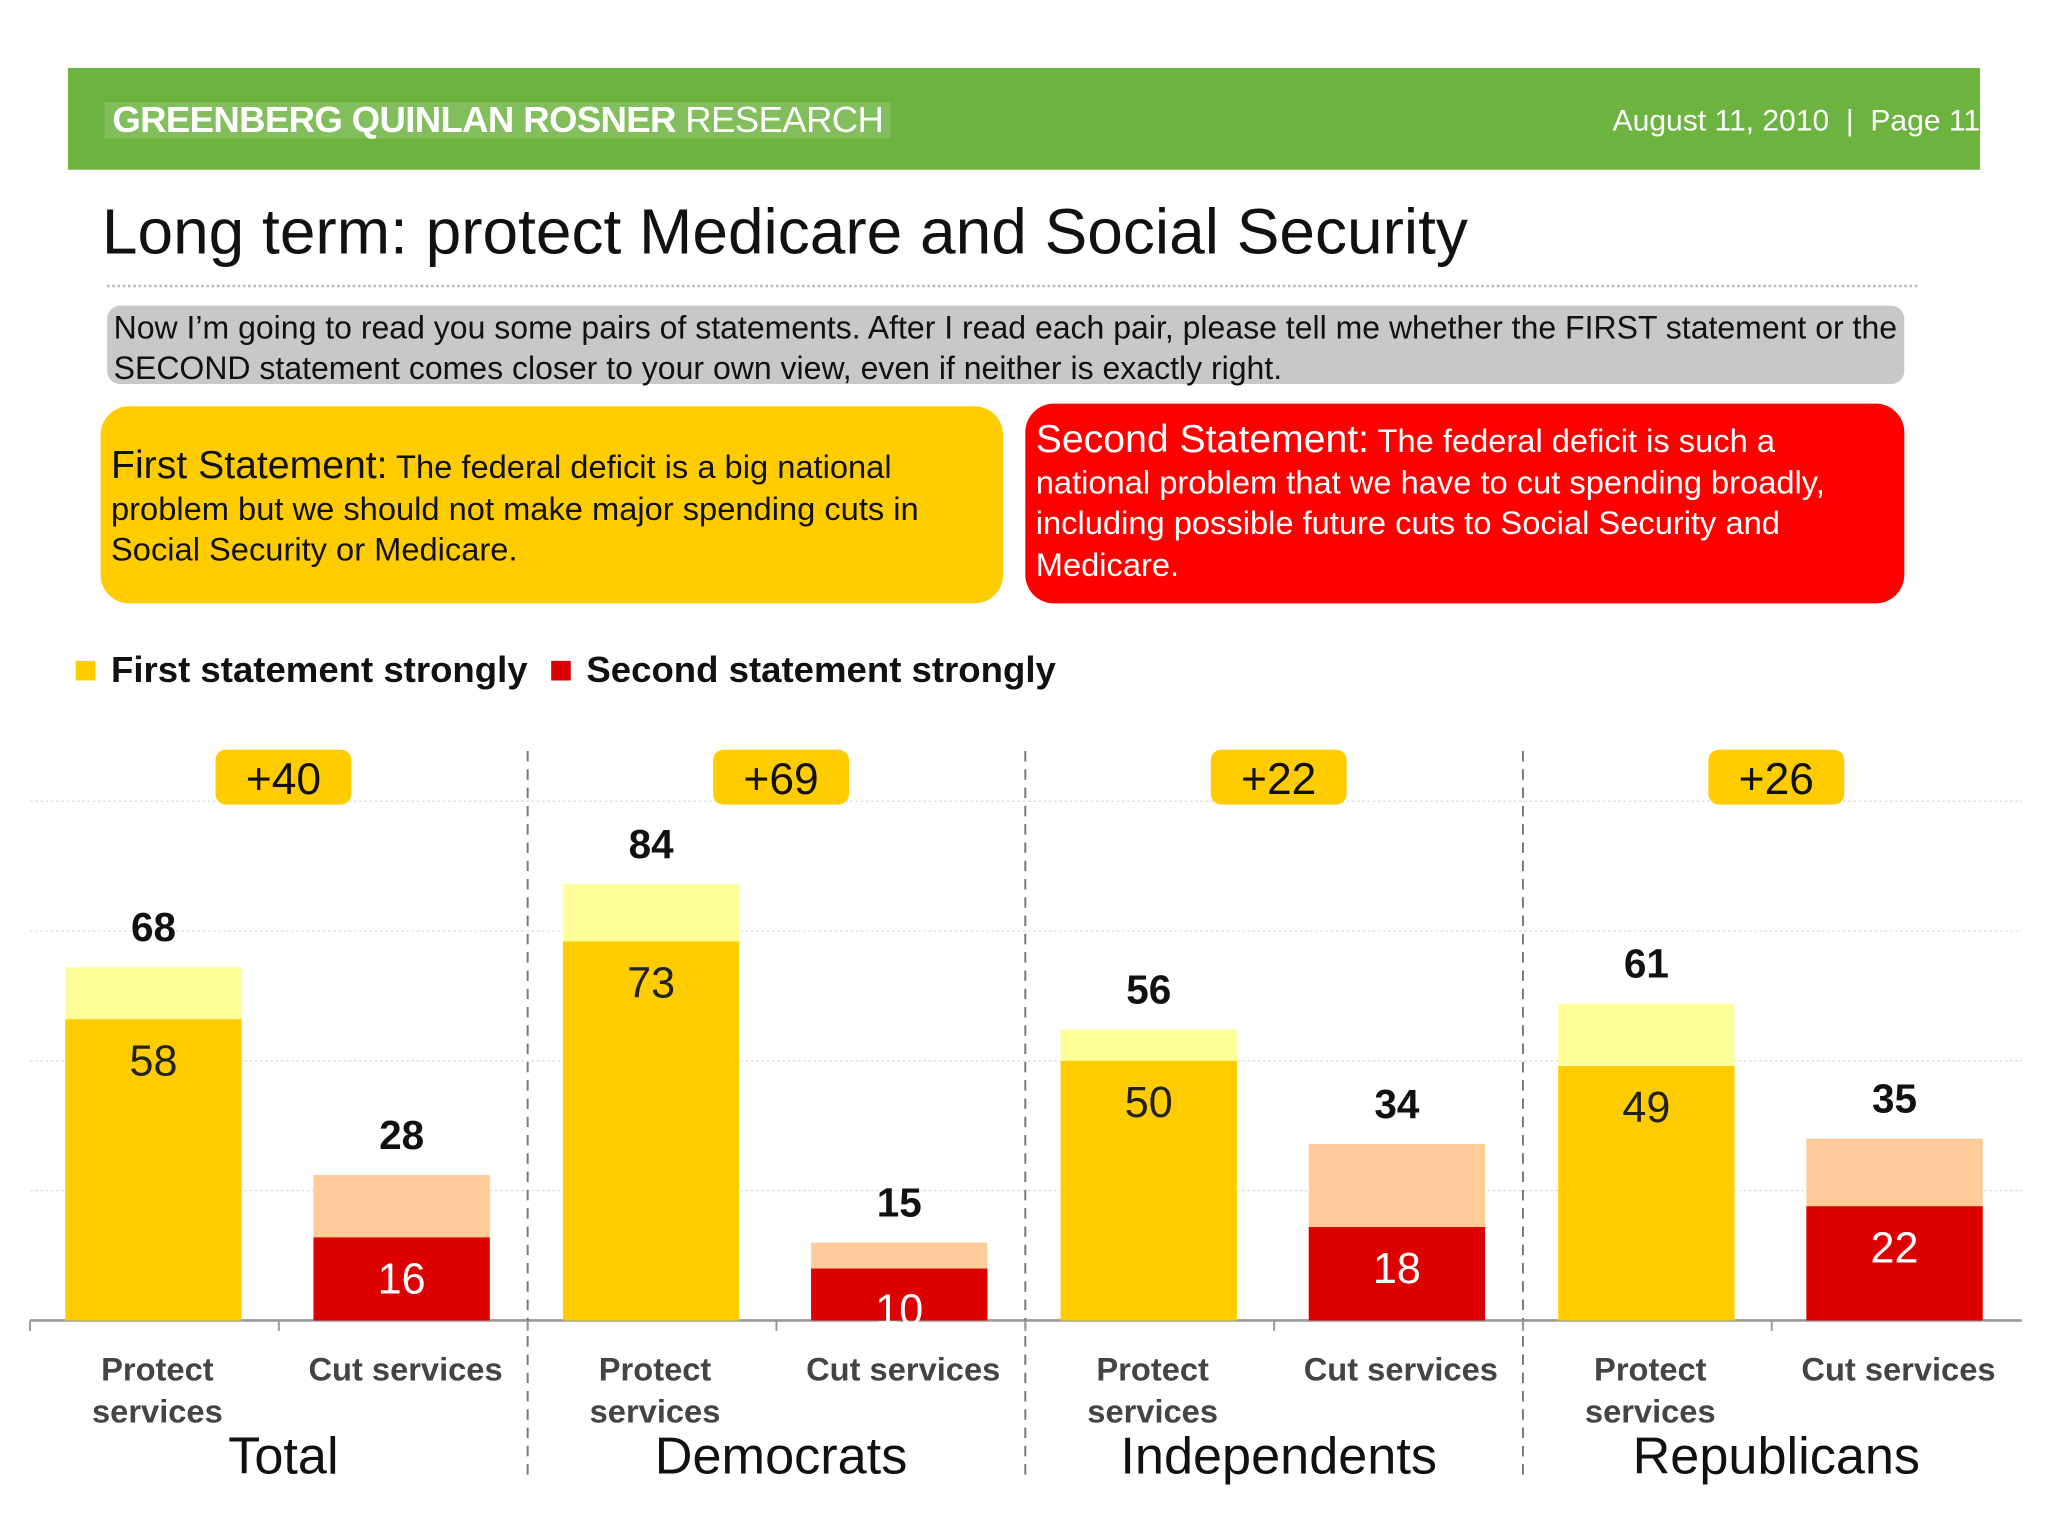 Image resolution: width=2048 pixels, height=1536 pixels. What do you see at coordinates (394, 119) in the screenshot?
I see `brand-bold: GREENBERG QUINLAN ROSNER` at bounding box center [394, 119].